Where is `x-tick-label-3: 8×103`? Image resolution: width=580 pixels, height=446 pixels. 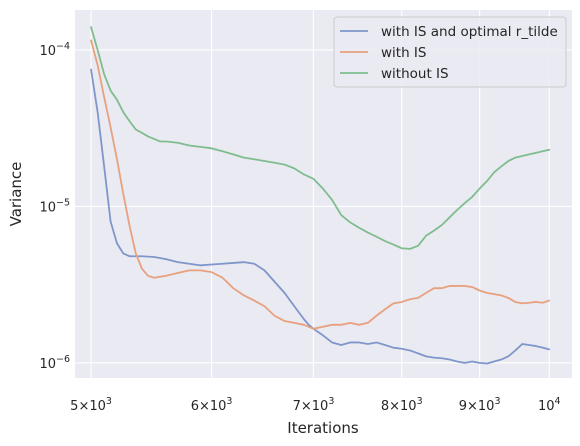
x-tick-label-3: 8×103 is located at coordinates (402, 405).